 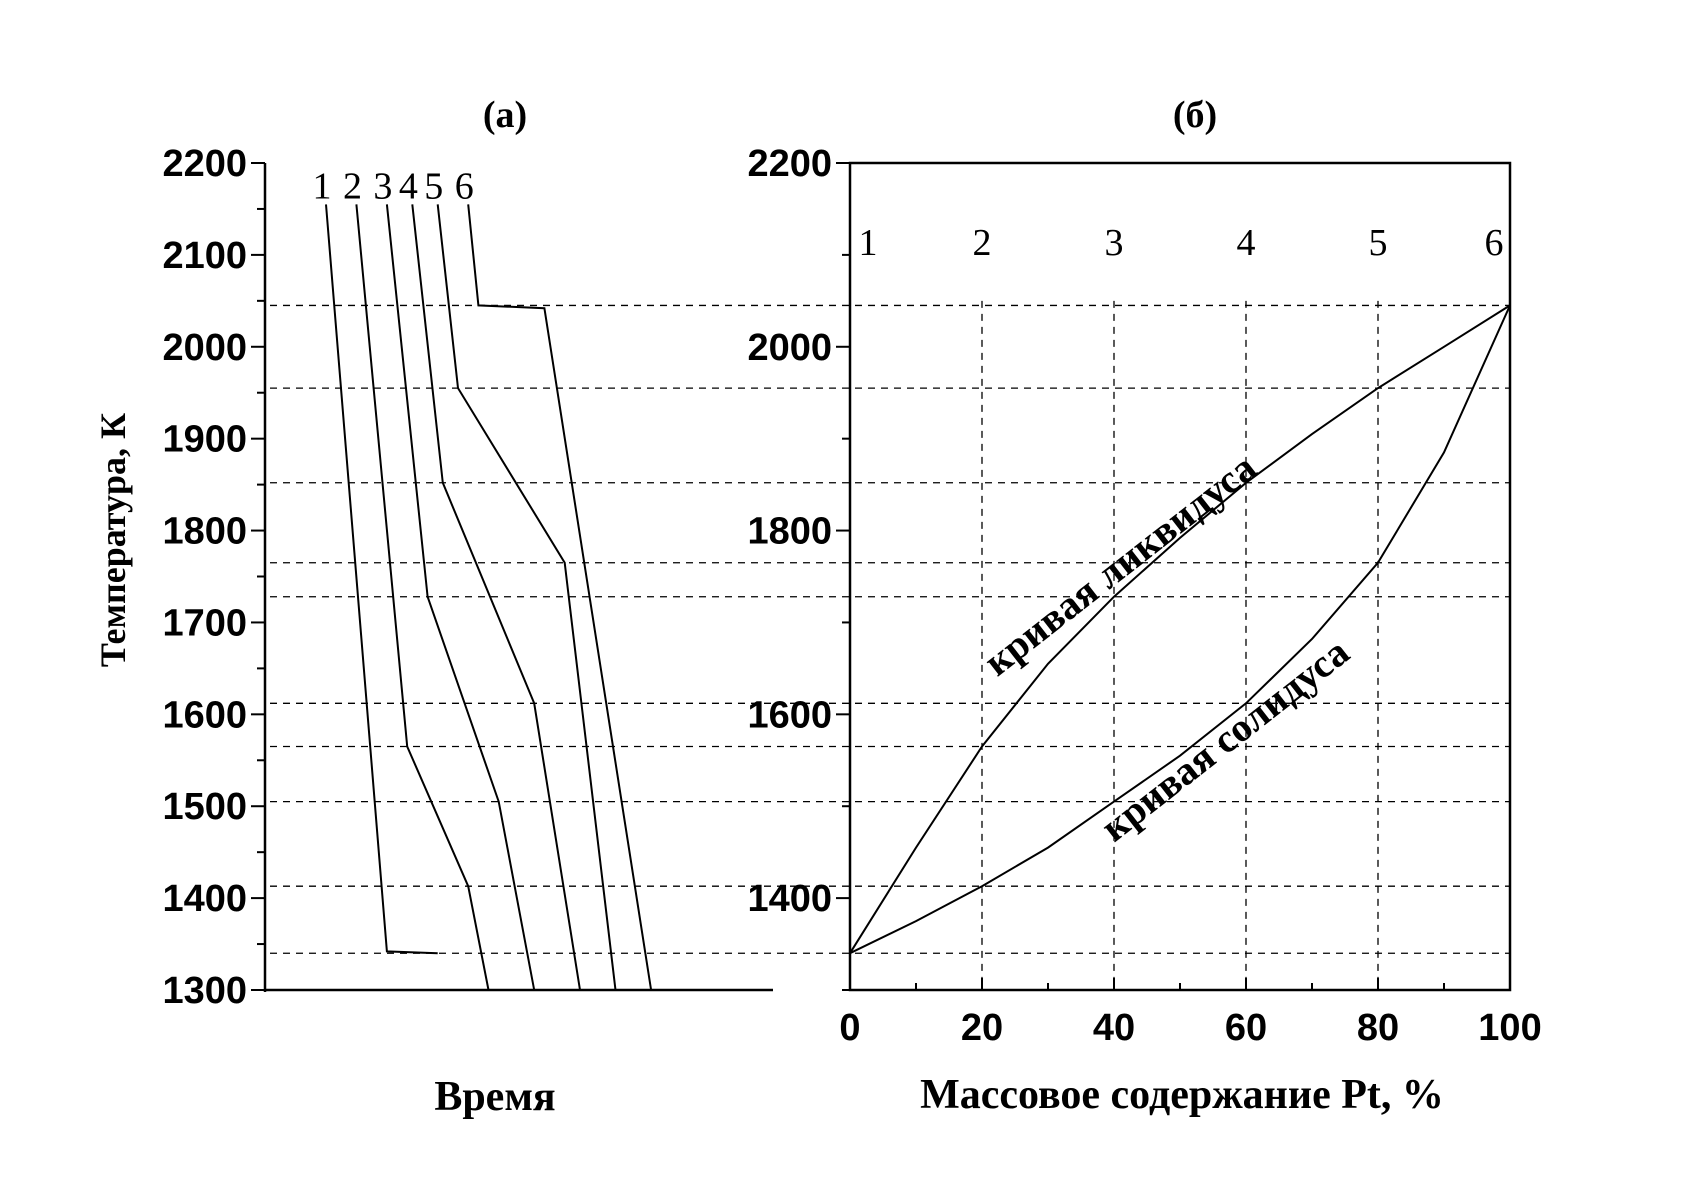 What do you see at coordinates (1509, 1028) in the screenshot?
I see `panel-b-x-tick-label: 100` at bounding box center [1509, 1028].